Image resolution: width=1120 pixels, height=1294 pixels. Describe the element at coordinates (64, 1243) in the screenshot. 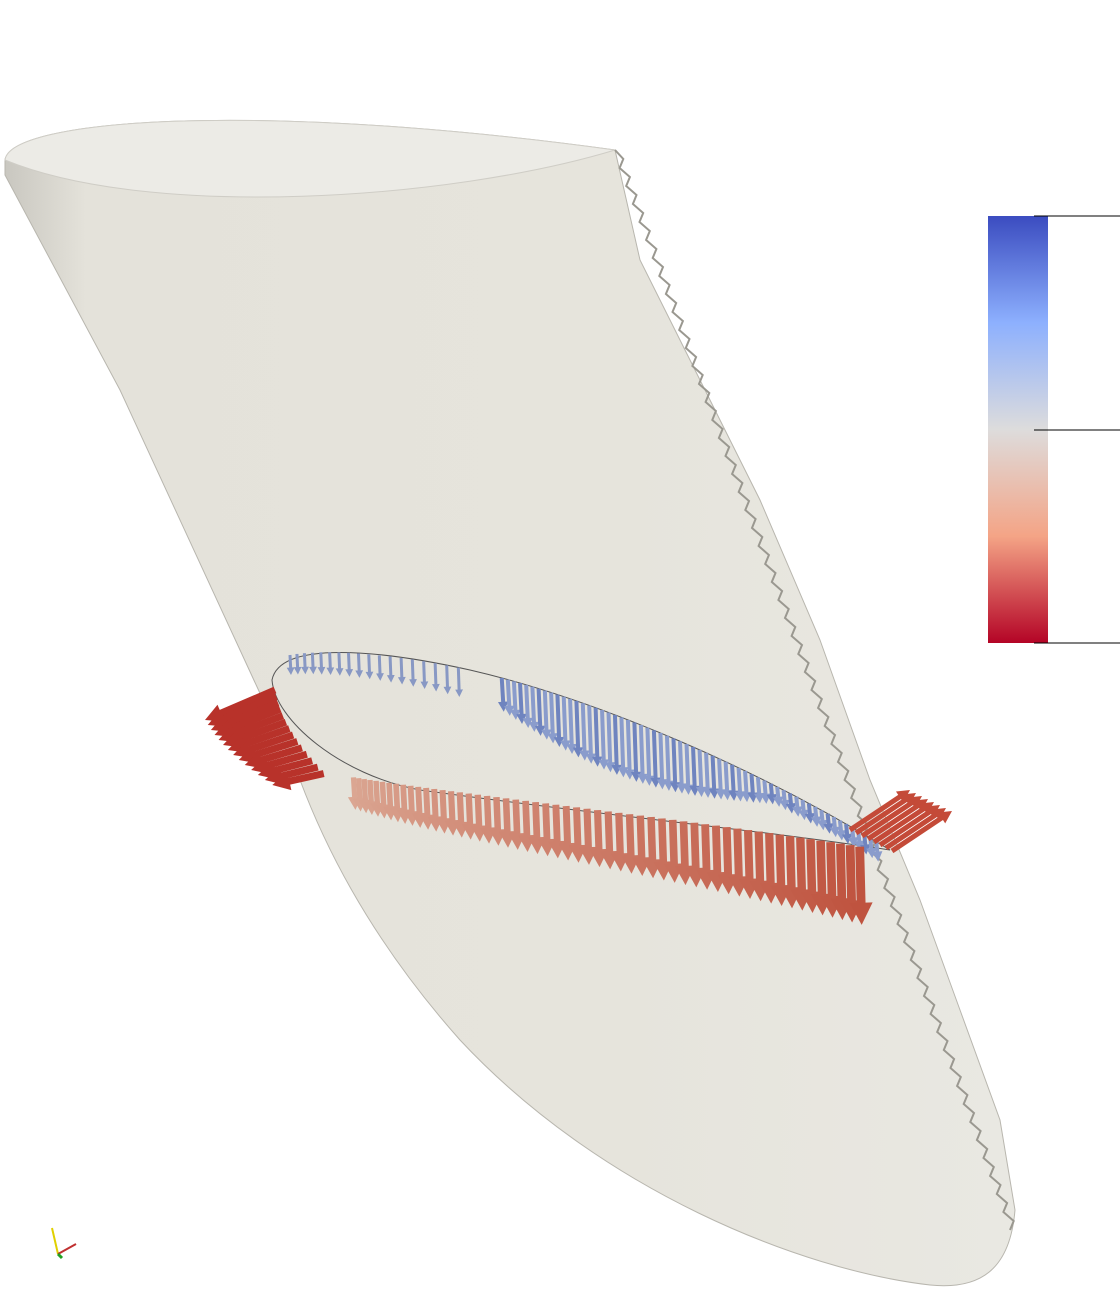

I see `orientation-axes` at that location.